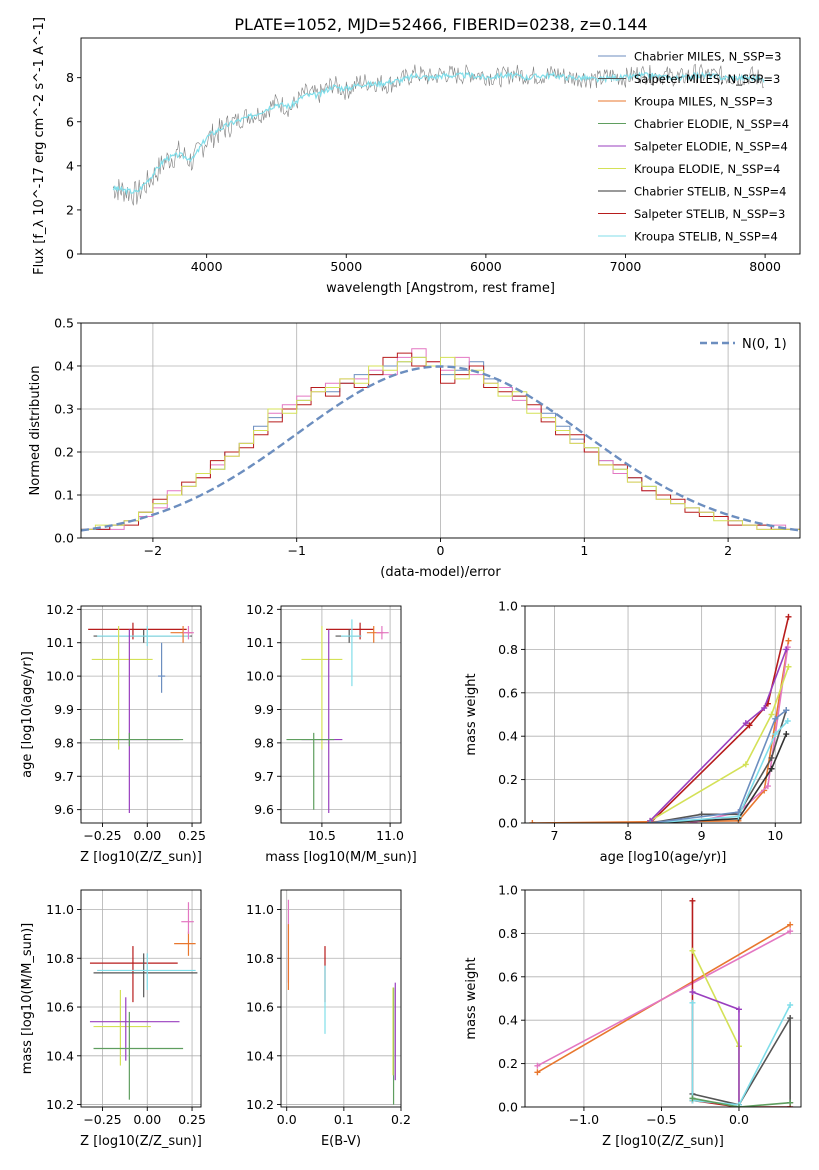 This screenshot has height=1170, width=819. Describe the element at coordinates (471, 998) in the screenshot. I see `y-axis-label: mass weight` at that location.